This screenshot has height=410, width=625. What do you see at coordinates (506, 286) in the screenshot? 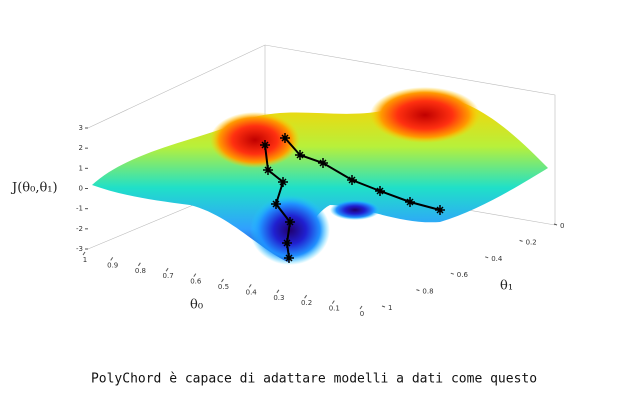
I see `y-axis-label: θ₁` at bounding box center [506, 286].